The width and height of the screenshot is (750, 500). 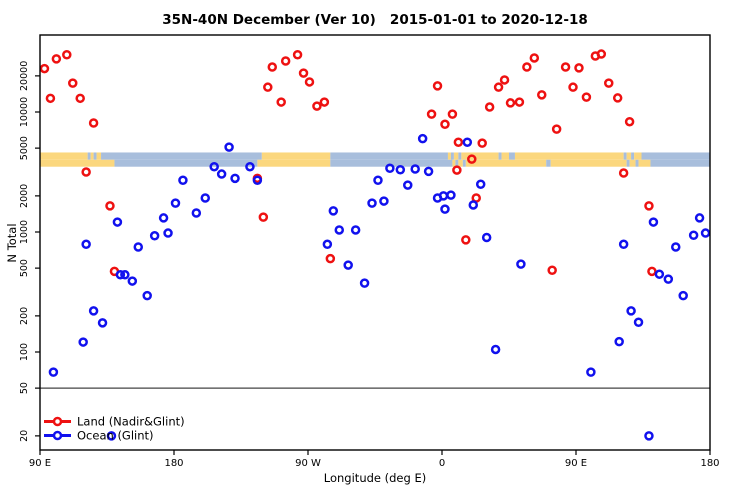 What do you see at coordinates (24, 148) in the screenshot?
I see `y-tick-label: 5000` at bounding box center [24, 148].